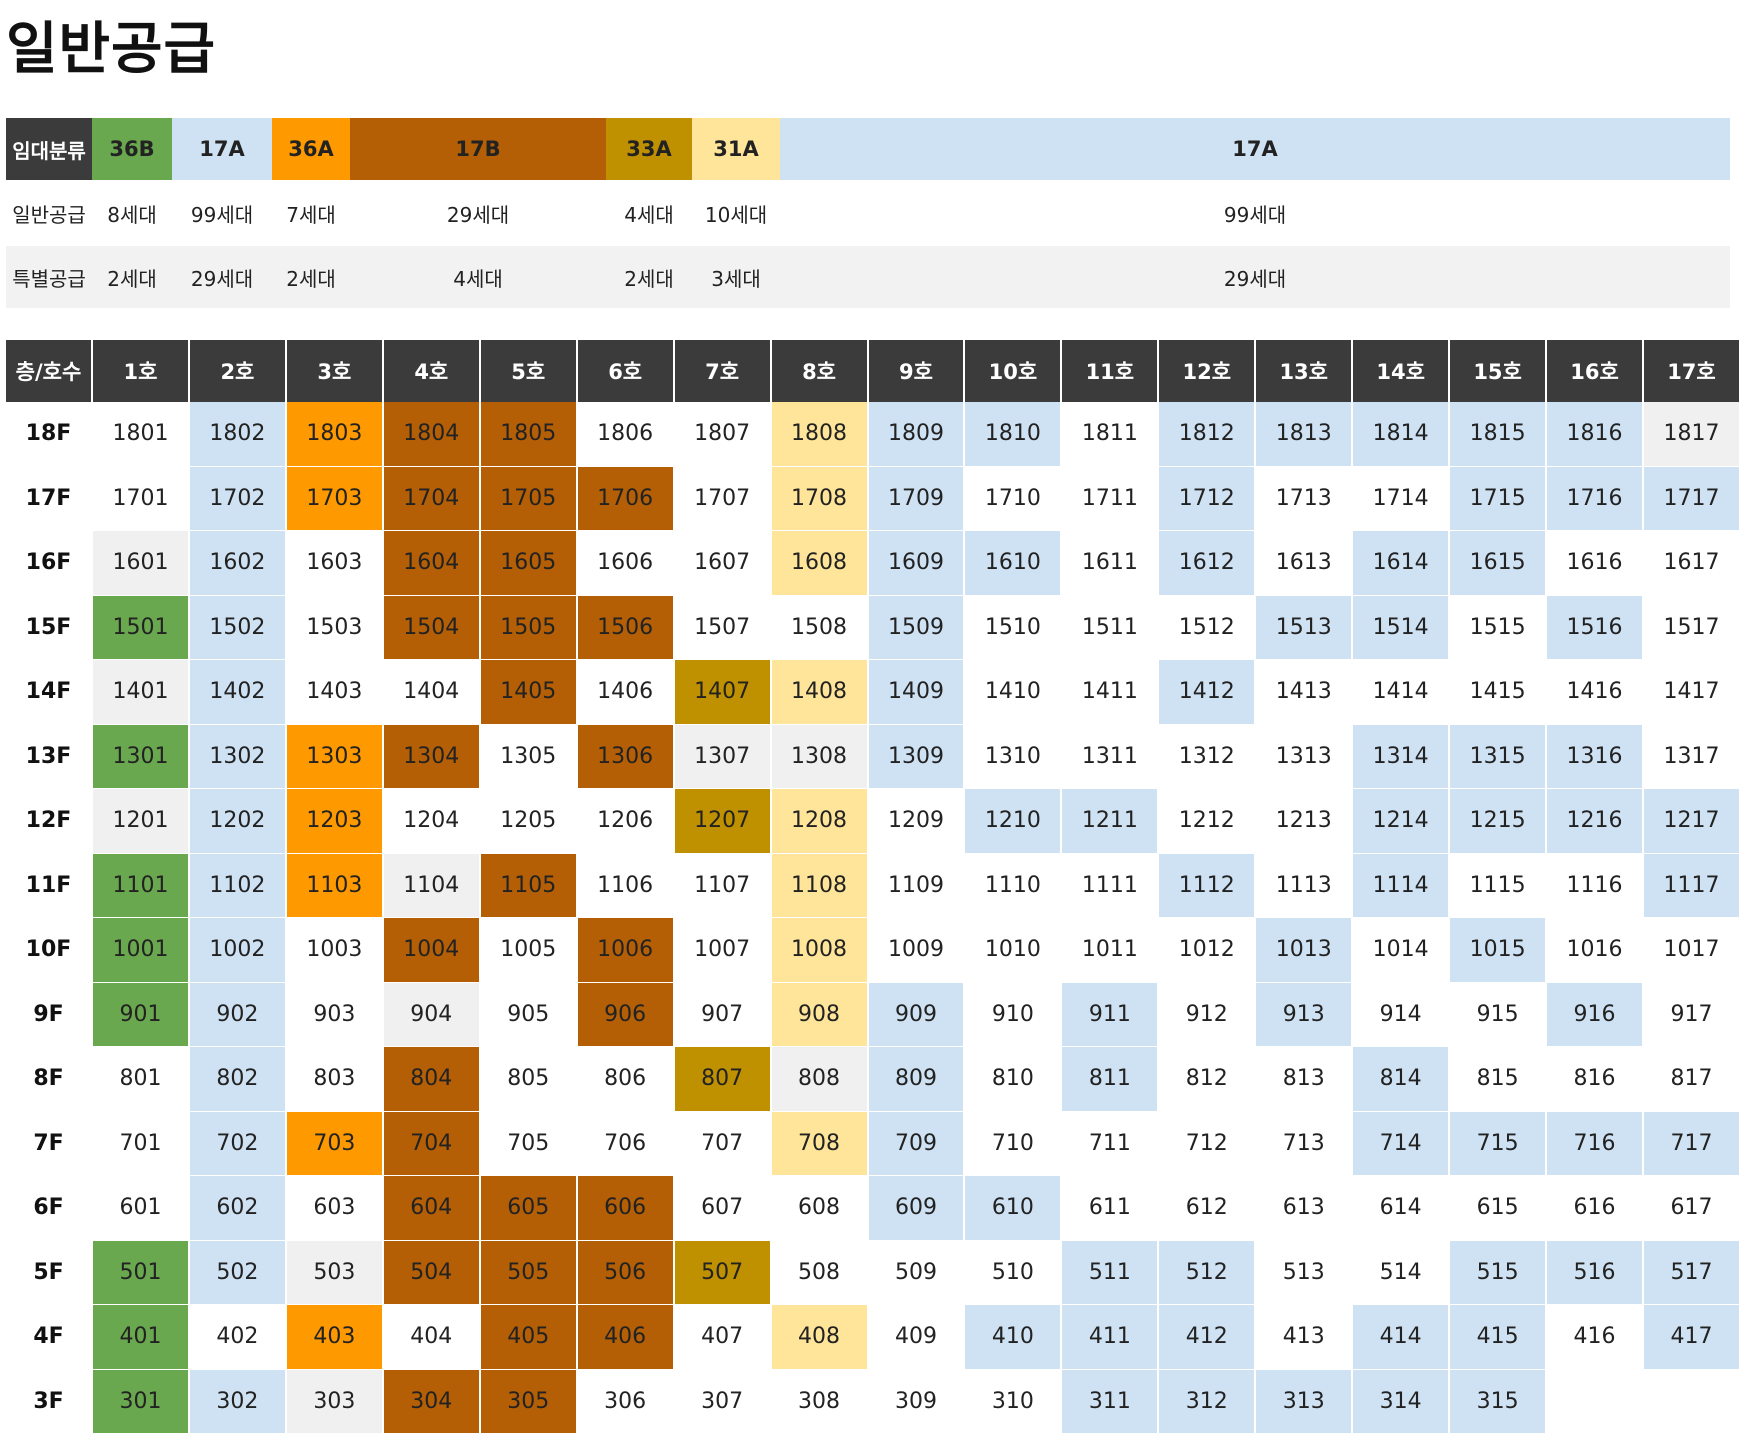 This screenshot has height=1435, width=1740. Describe the element at coordinates (478, 150) in the screenshot. I see `category-cell: 17B` at that location.